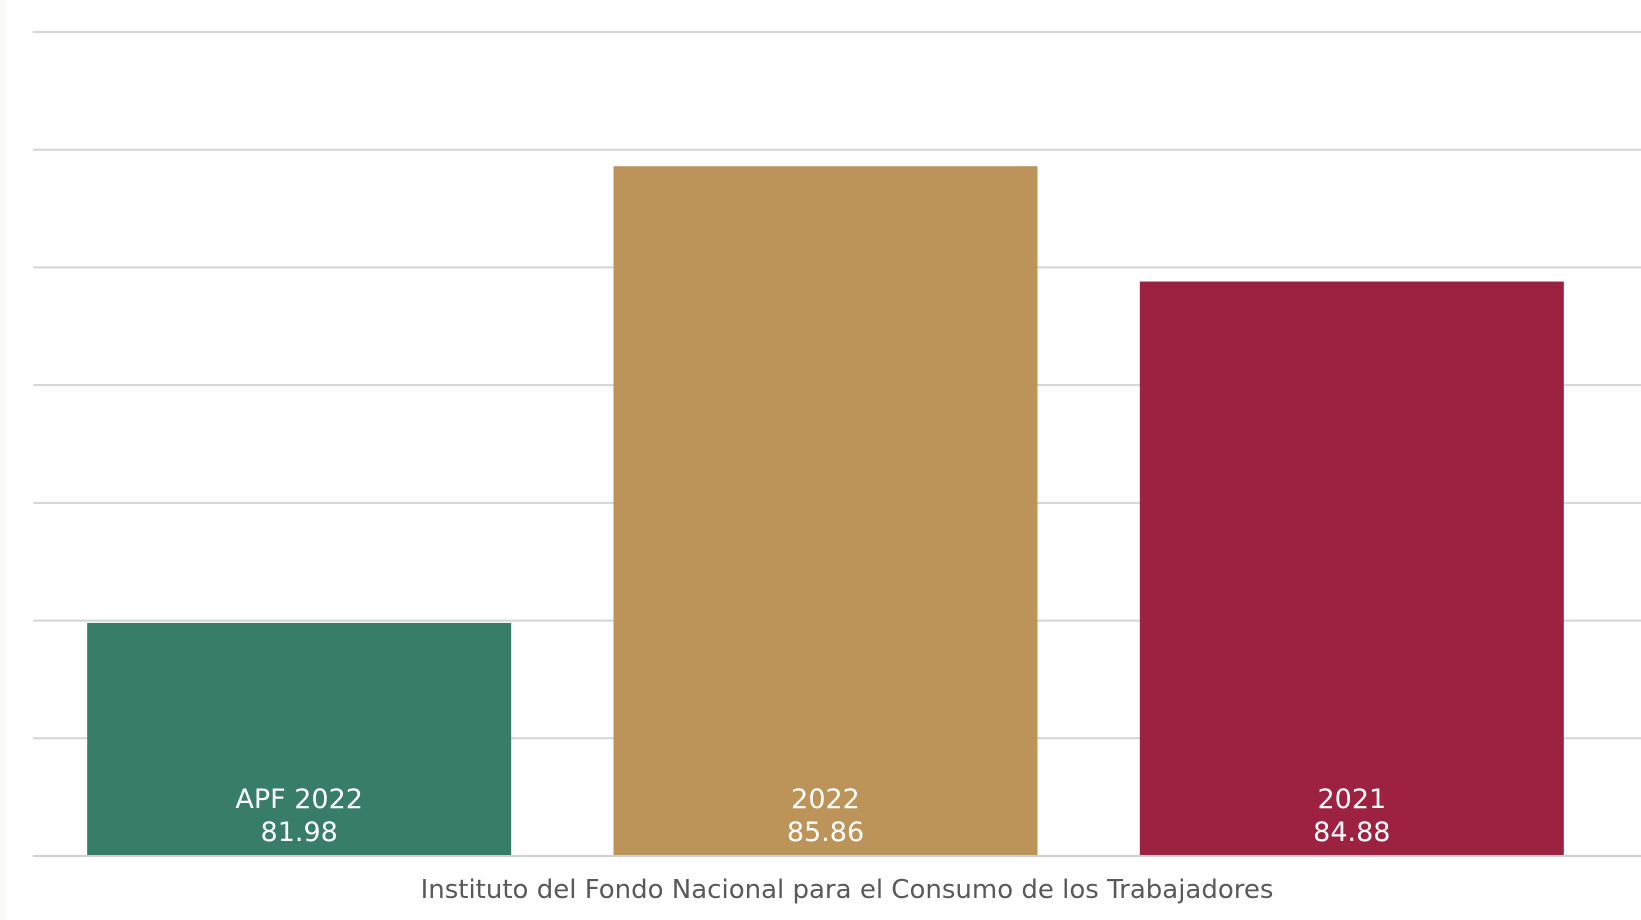 The image size is (1641, 920). Describe the element at coordinates (1351, 832) in the screenshot. I see `bar-value-label: 84.88` at that location.